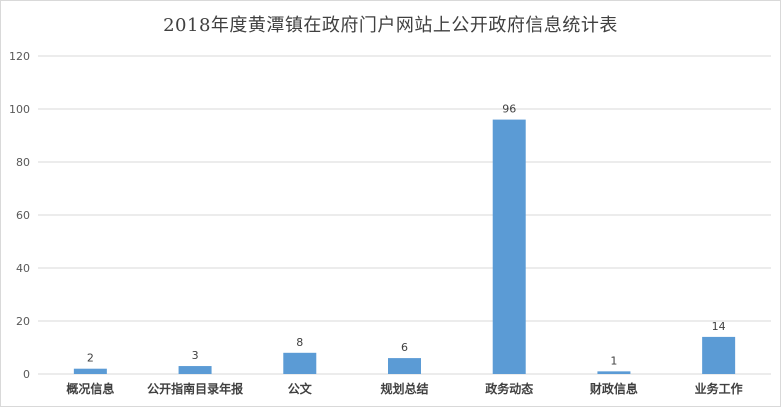  What do you see at coordinates (390, 25) in the screenshot?
I see `chart-title: 2018年度黄潭镇在政府门户网站上公开政府信息统计表` at bounding box center [390, 25].